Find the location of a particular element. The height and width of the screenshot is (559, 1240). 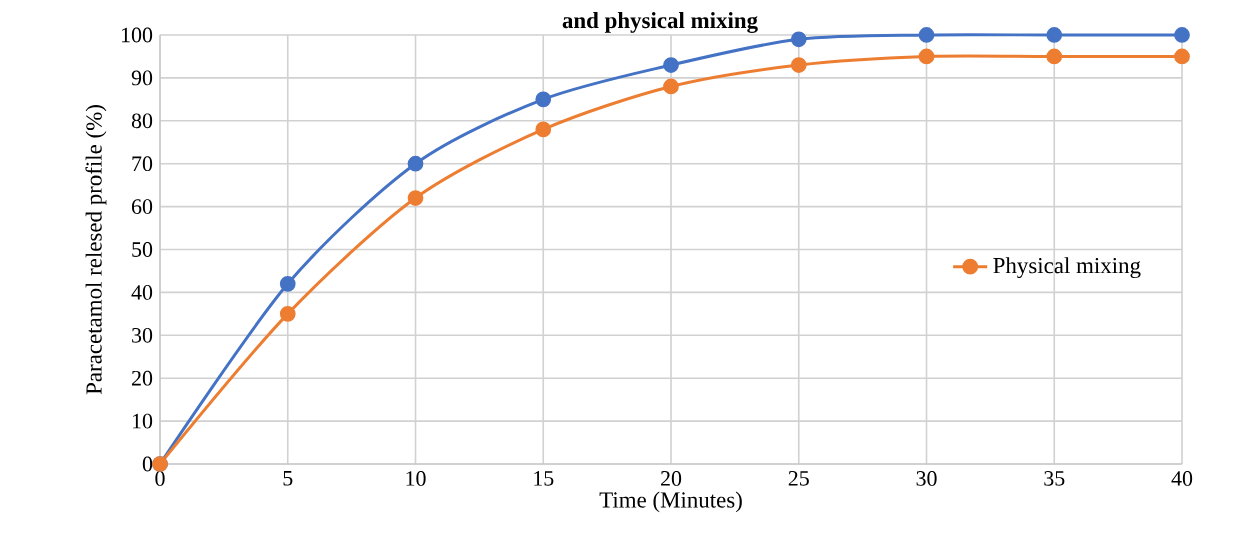

y-tick-label: 60 is located at coordinates (142, 206).